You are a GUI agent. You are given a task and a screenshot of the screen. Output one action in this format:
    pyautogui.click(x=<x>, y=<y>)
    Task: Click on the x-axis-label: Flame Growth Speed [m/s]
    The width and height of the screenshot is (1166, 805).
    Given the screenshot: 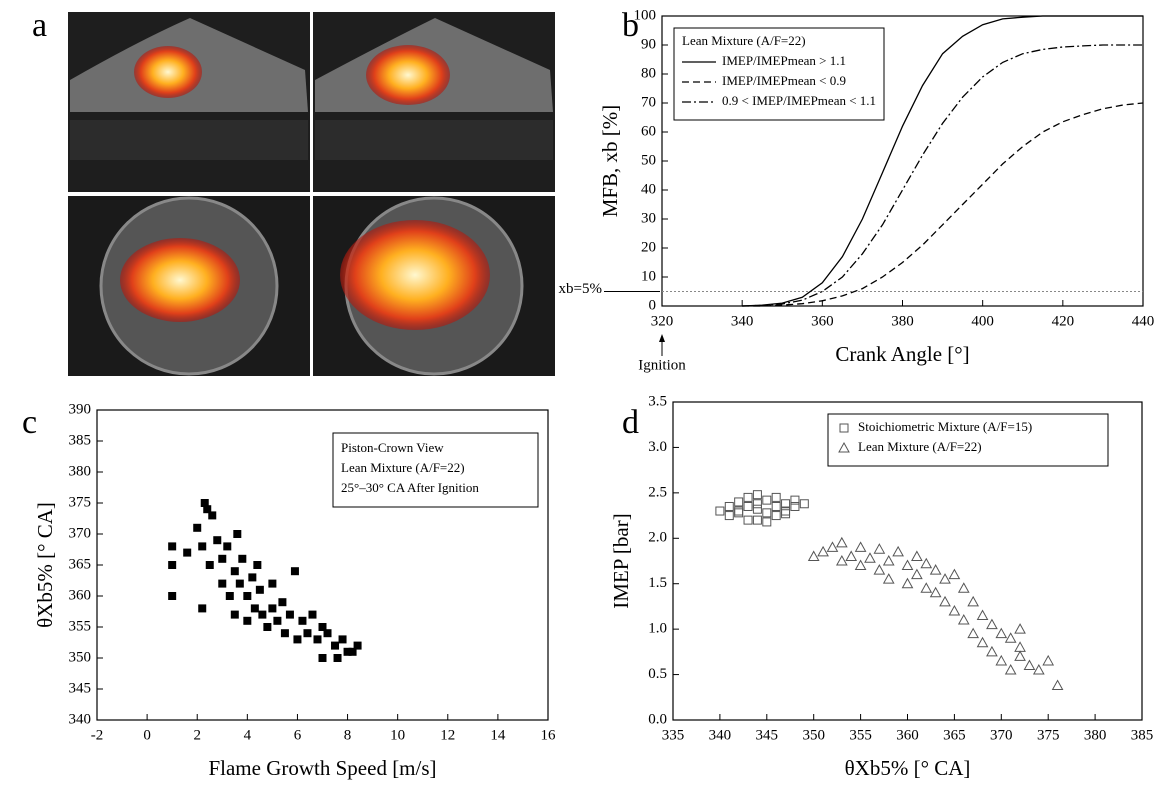 What is the action you would take?
    pyautogui.click(x=322, y=768)
    